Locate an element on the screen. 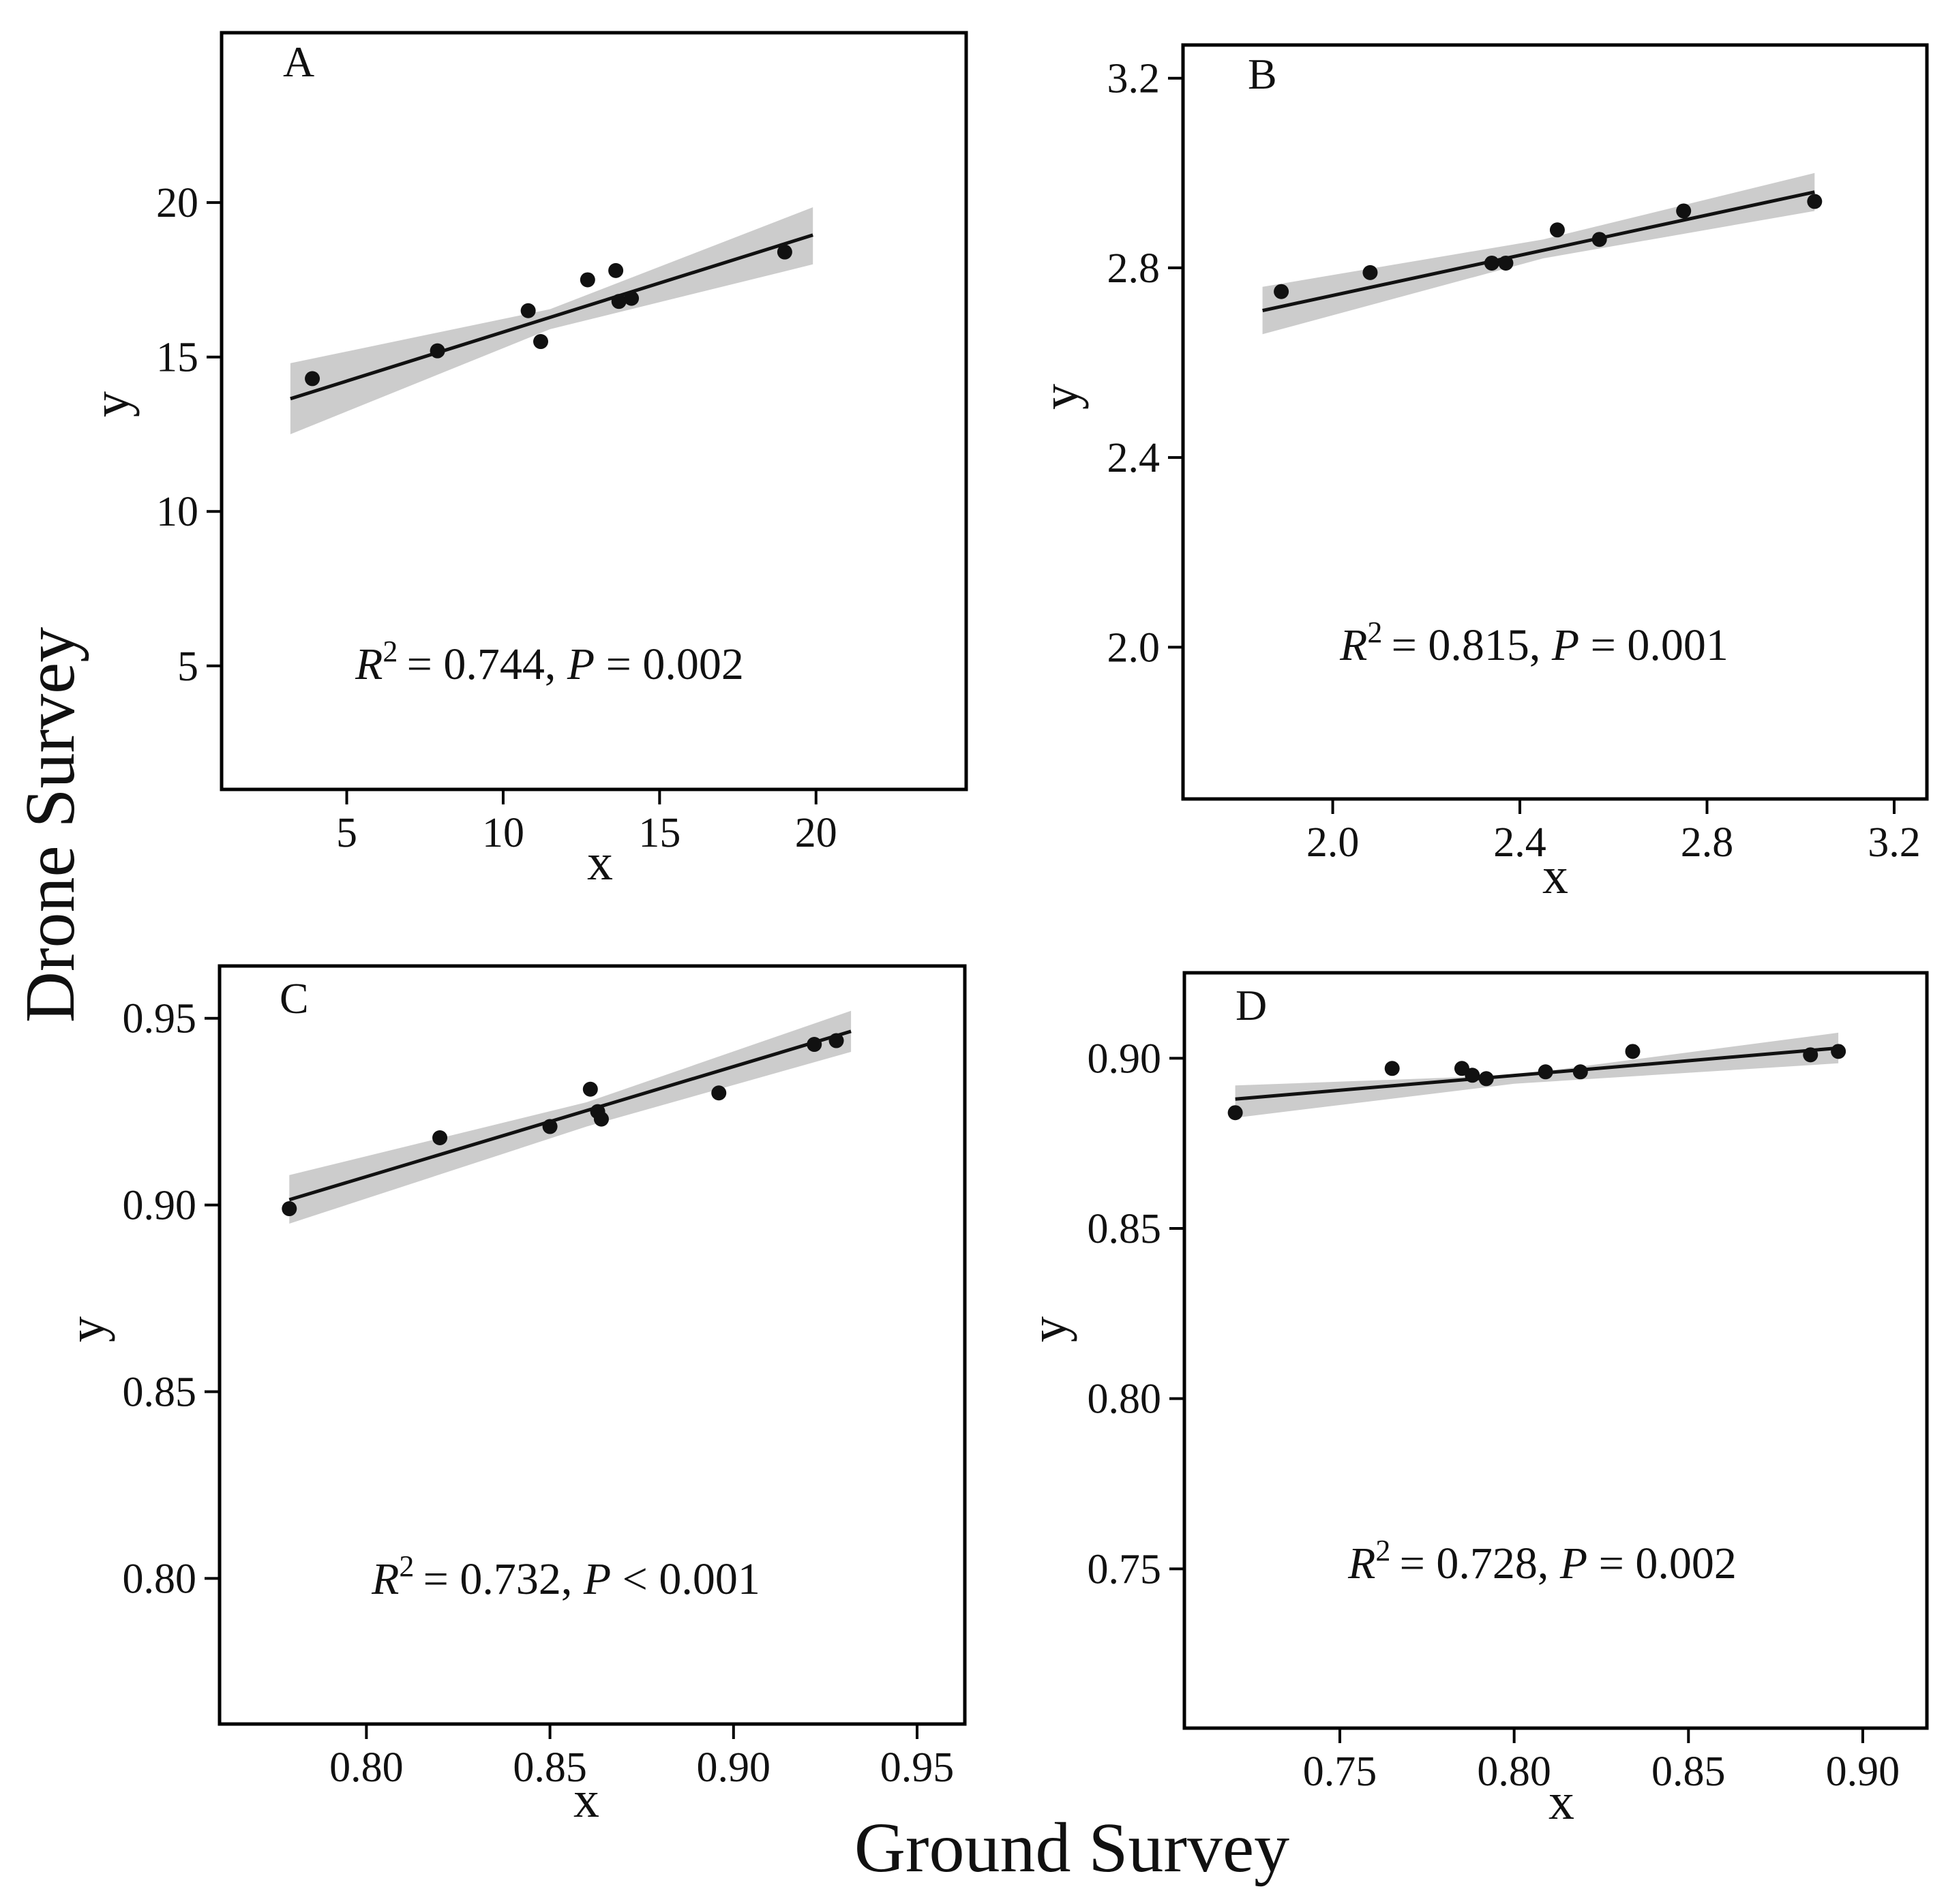  panel-d-letter: D is located at coordinates (1251, 1005).